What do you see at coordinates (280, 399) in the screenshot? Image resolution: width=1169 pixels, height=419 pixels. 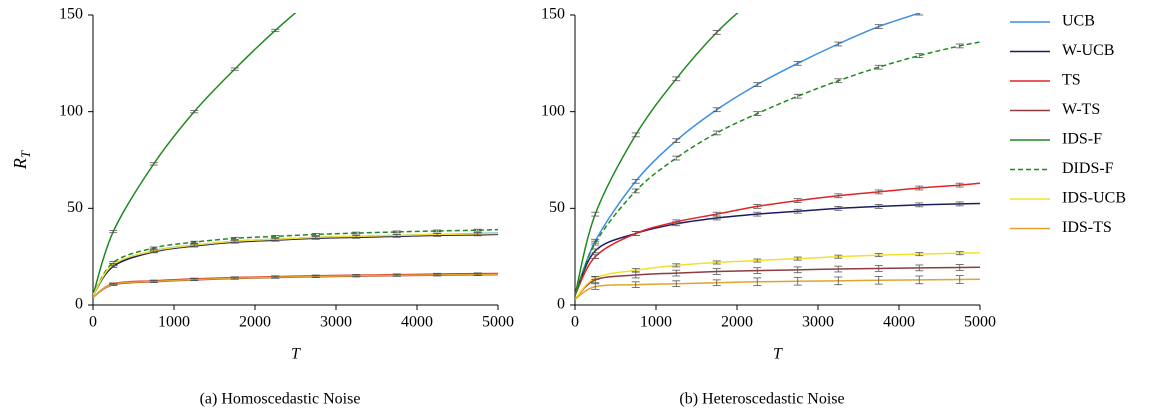 I see `caption: (a) Homoscedastic Noise` at bounding box center [280, 399].